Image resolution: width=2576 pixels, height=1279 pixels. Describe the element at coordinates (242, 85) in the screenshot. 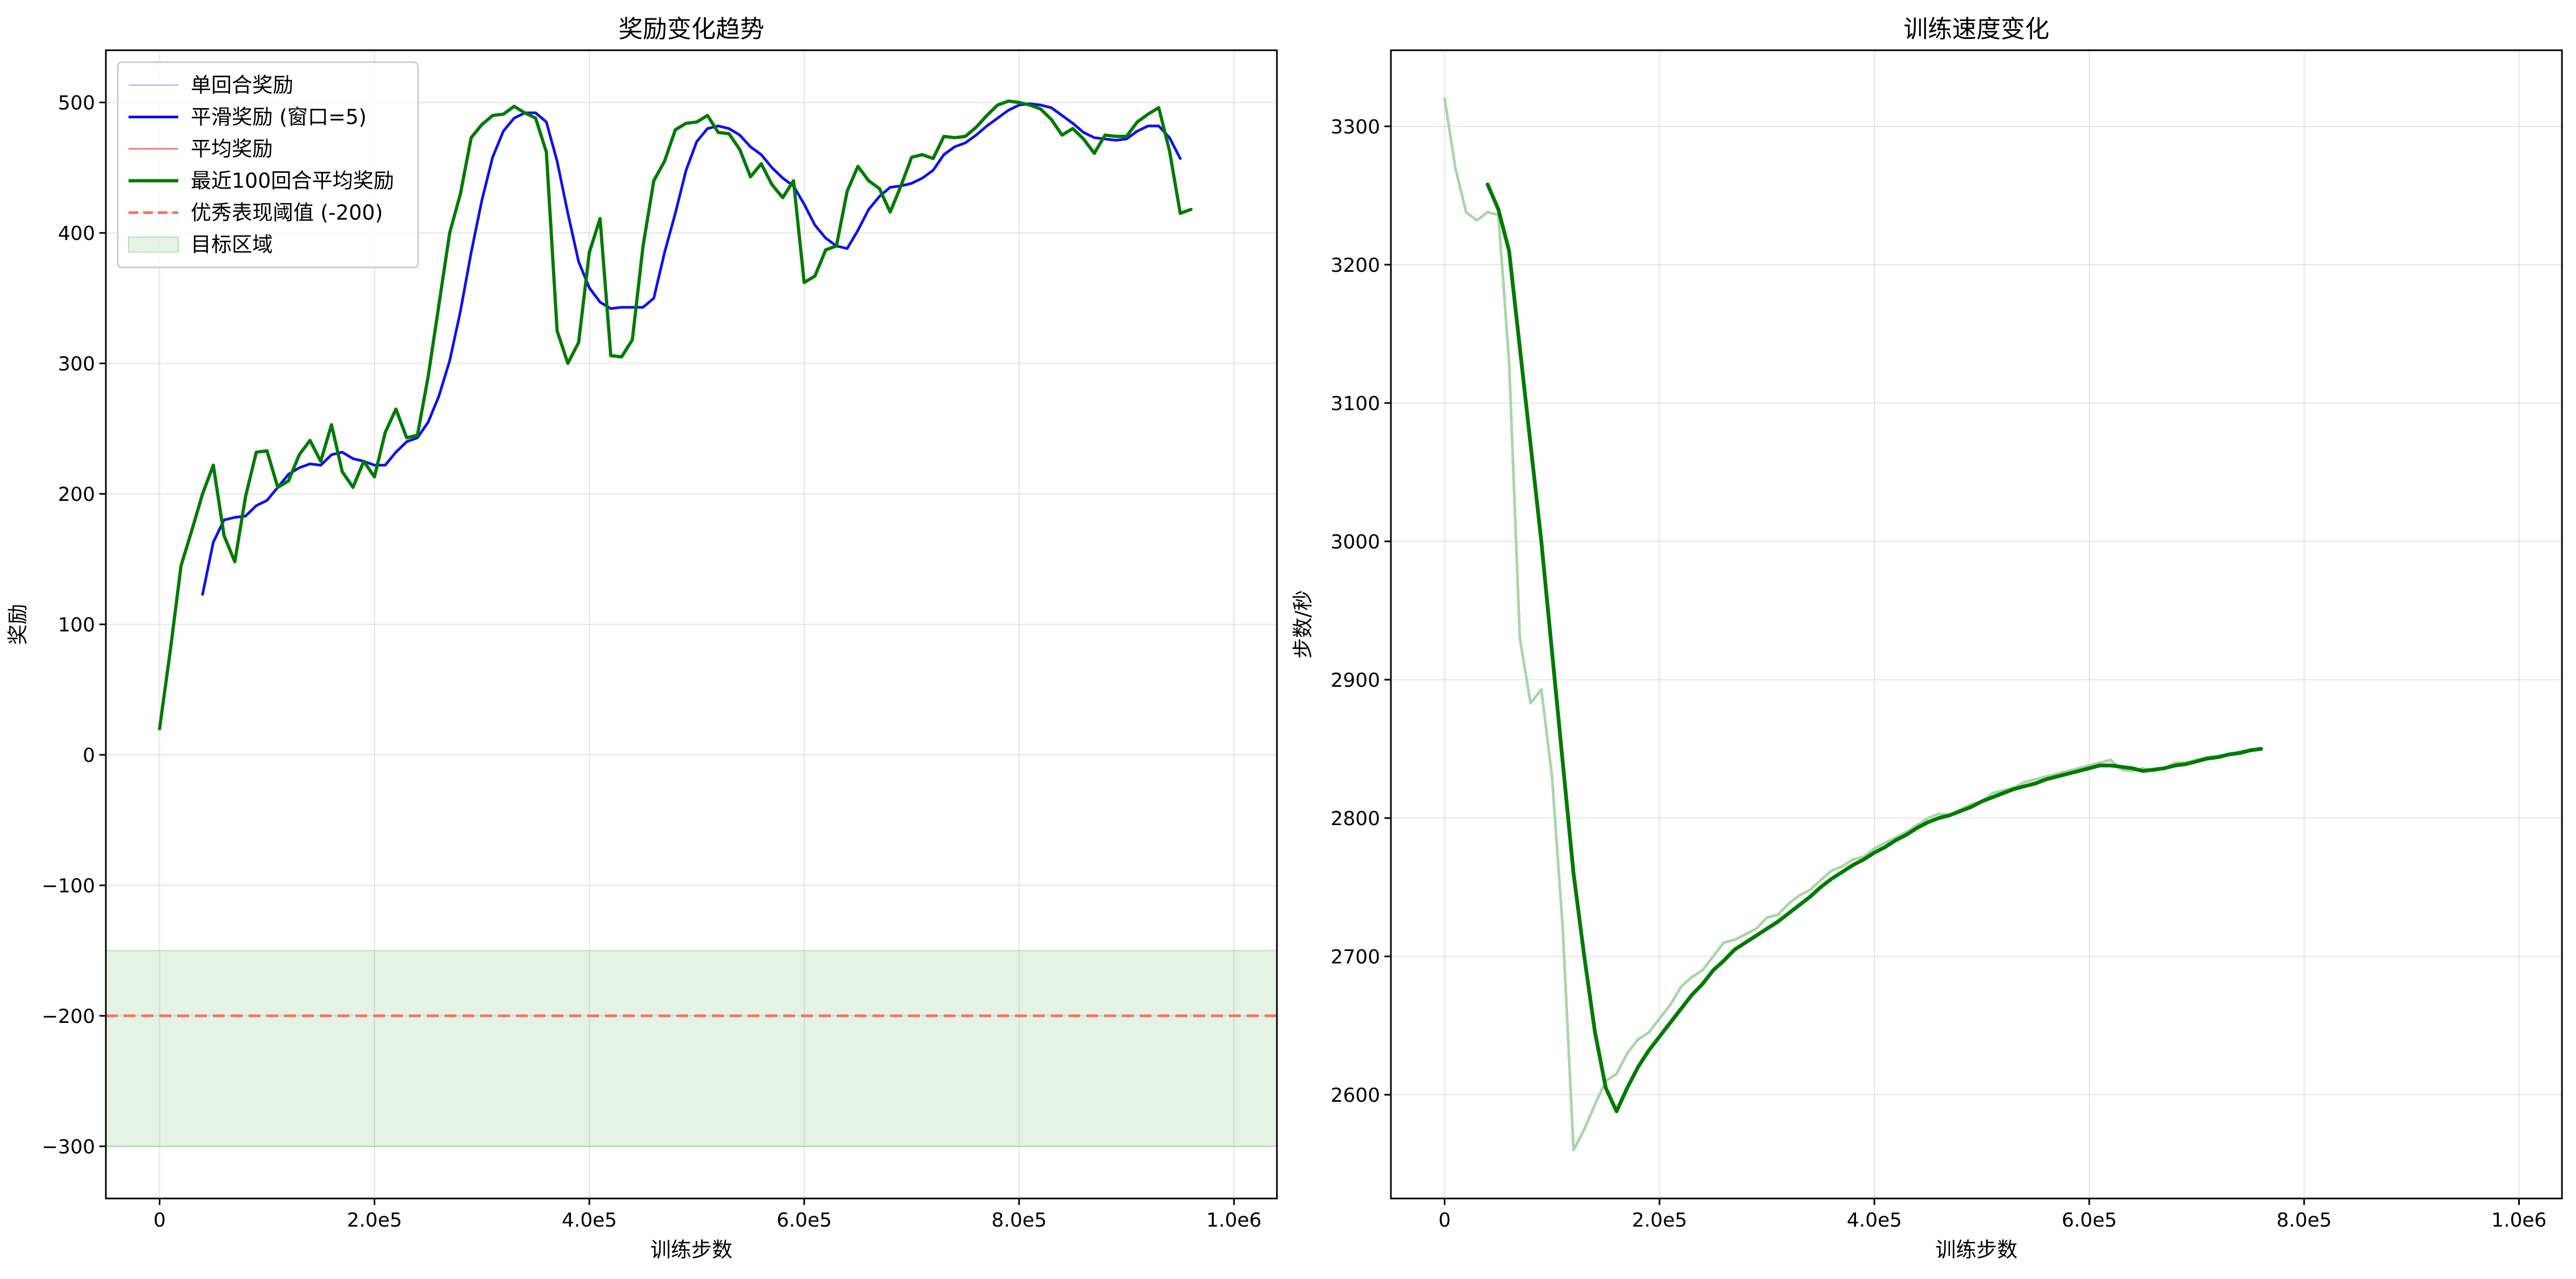

I see `legend-label: 单回合奖励` at that location.